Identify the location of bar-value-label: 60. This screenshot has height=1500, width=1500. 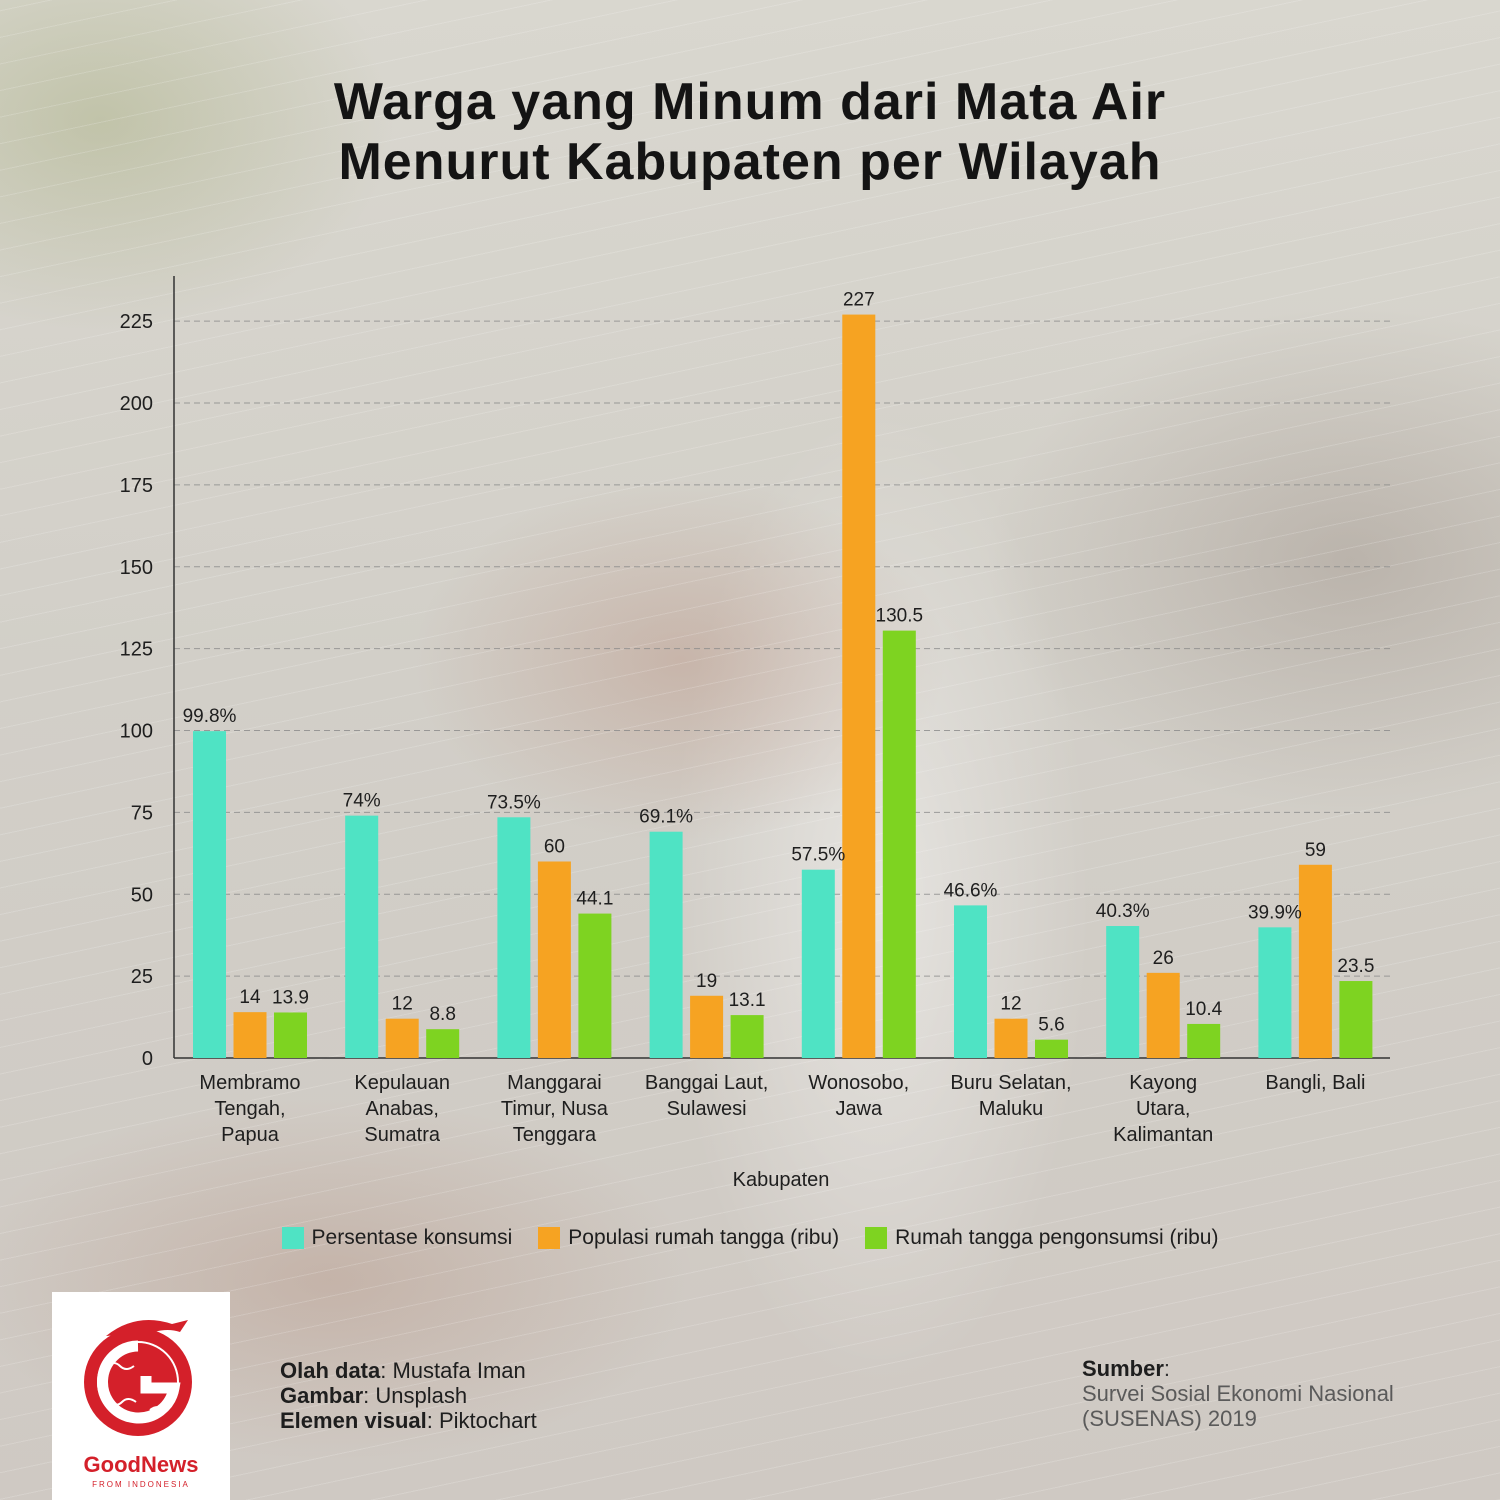
(554, 847).